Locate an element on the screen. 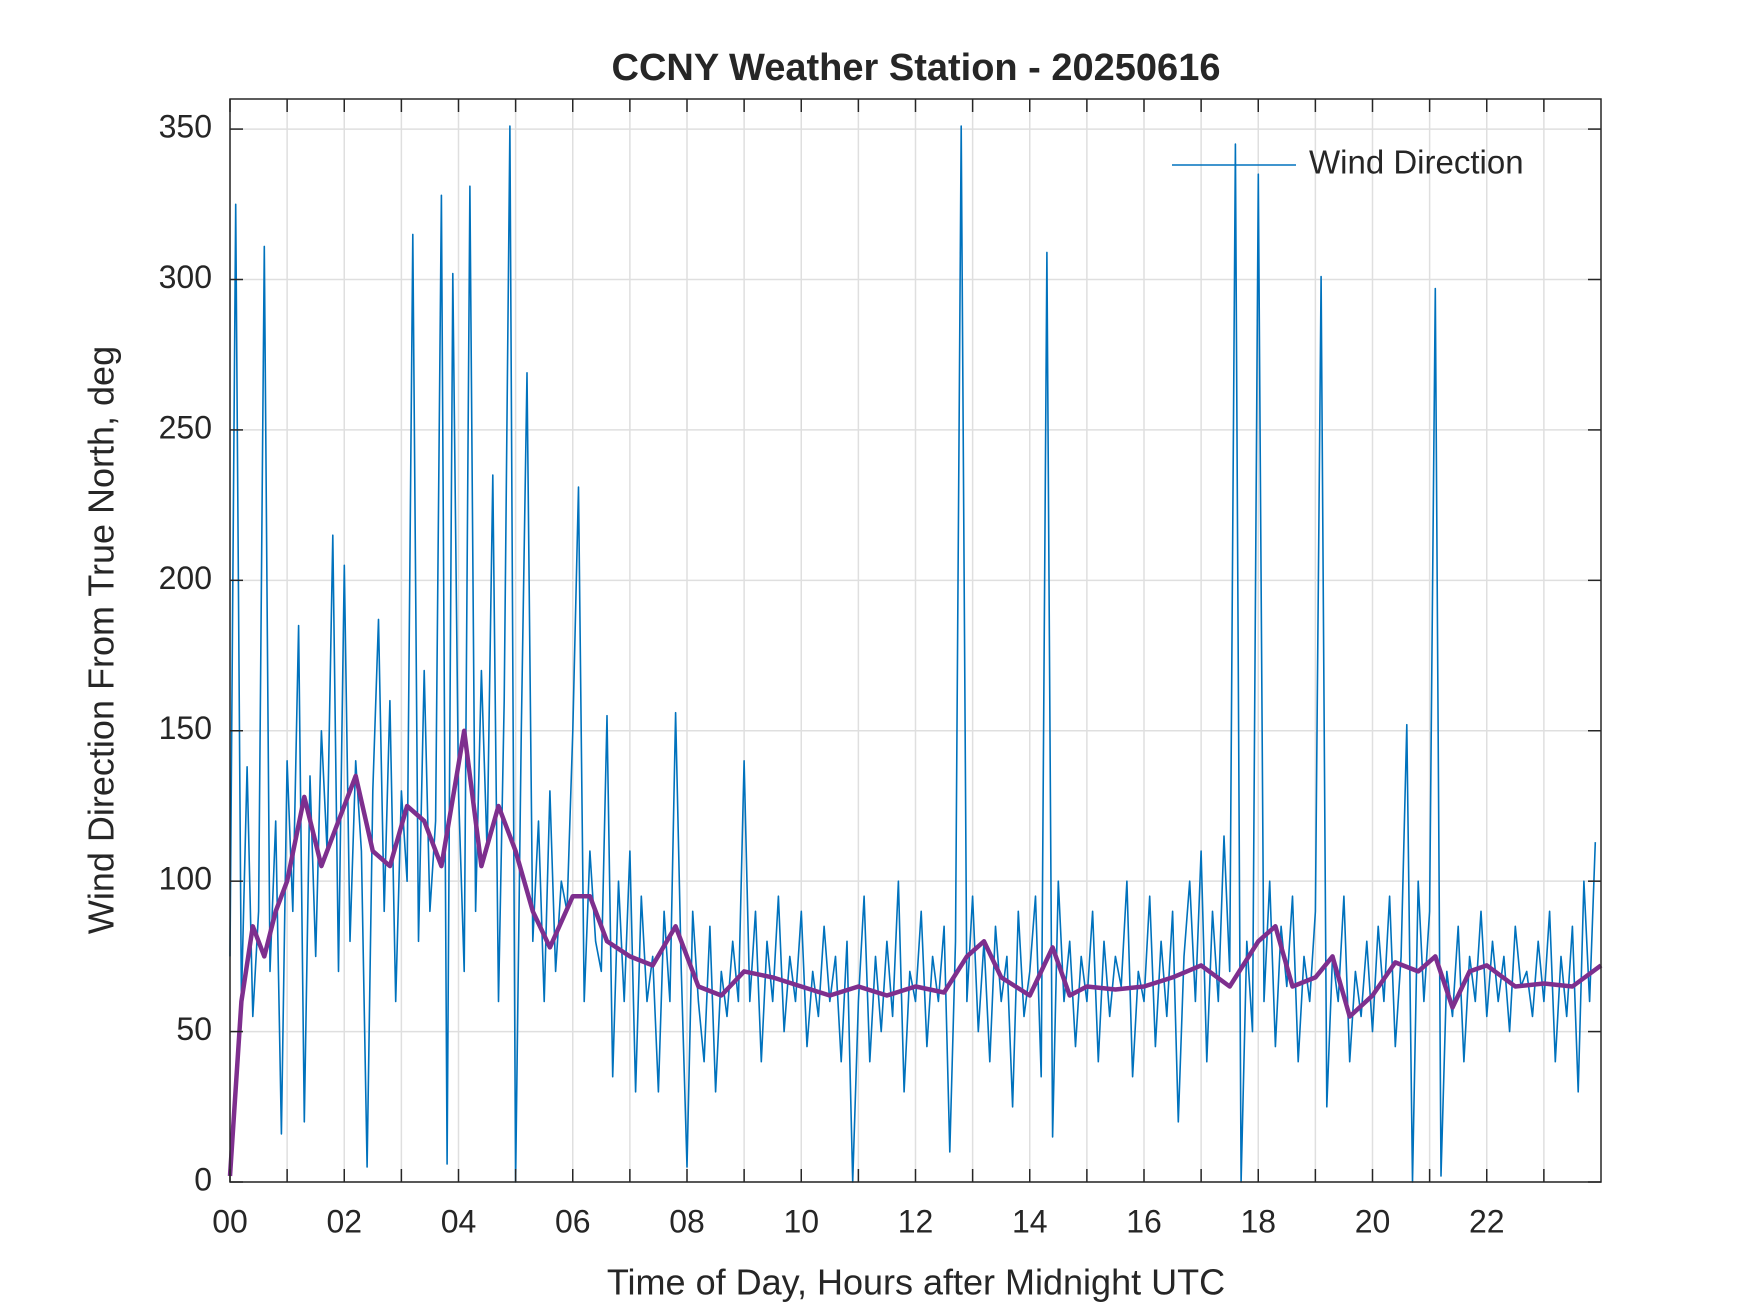 This screenshot has width=1750, height=1313. y-tick-label: 50 is located at coordinates (194, 1029).